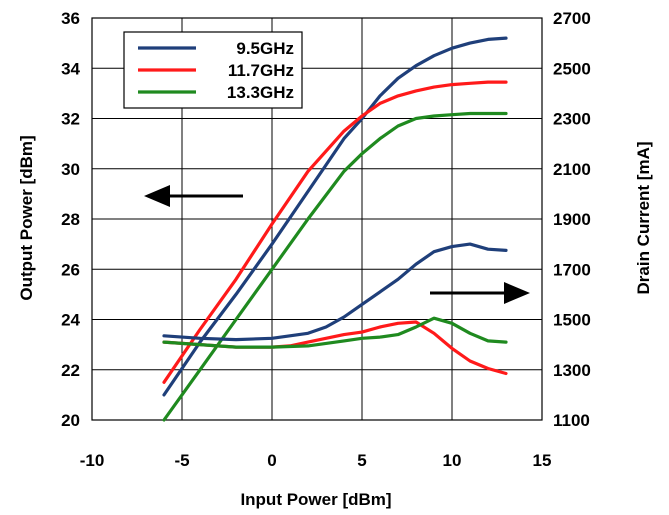  Describe the element at coordinates (70, 18) in the screenshot. I see `left-y-tick-label: 36` at that location.